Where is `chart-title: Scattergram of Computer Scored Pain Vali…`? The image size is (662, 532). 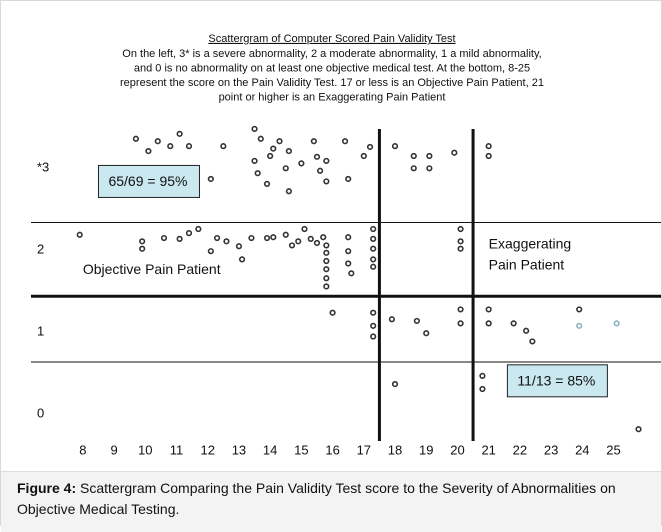
chart-title: Scattergram of Computer Scored Pain Vali… is located at coordinates (331, 39).